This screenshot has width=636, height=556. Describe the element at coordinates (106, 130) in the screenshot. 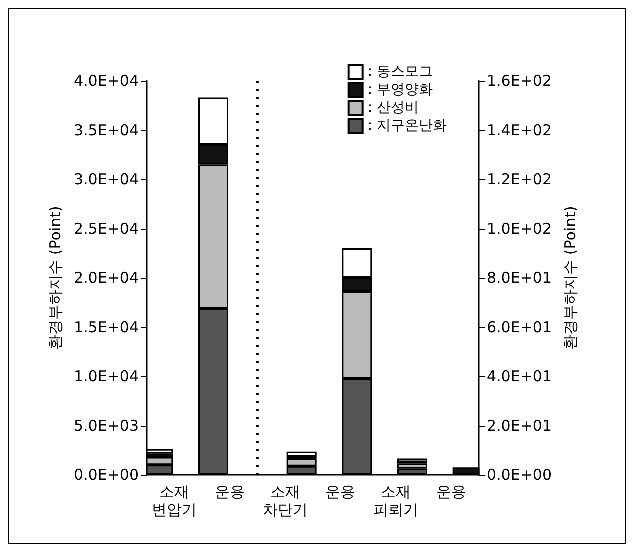

I see `y-tick-label: 3.5E+04` at that location.